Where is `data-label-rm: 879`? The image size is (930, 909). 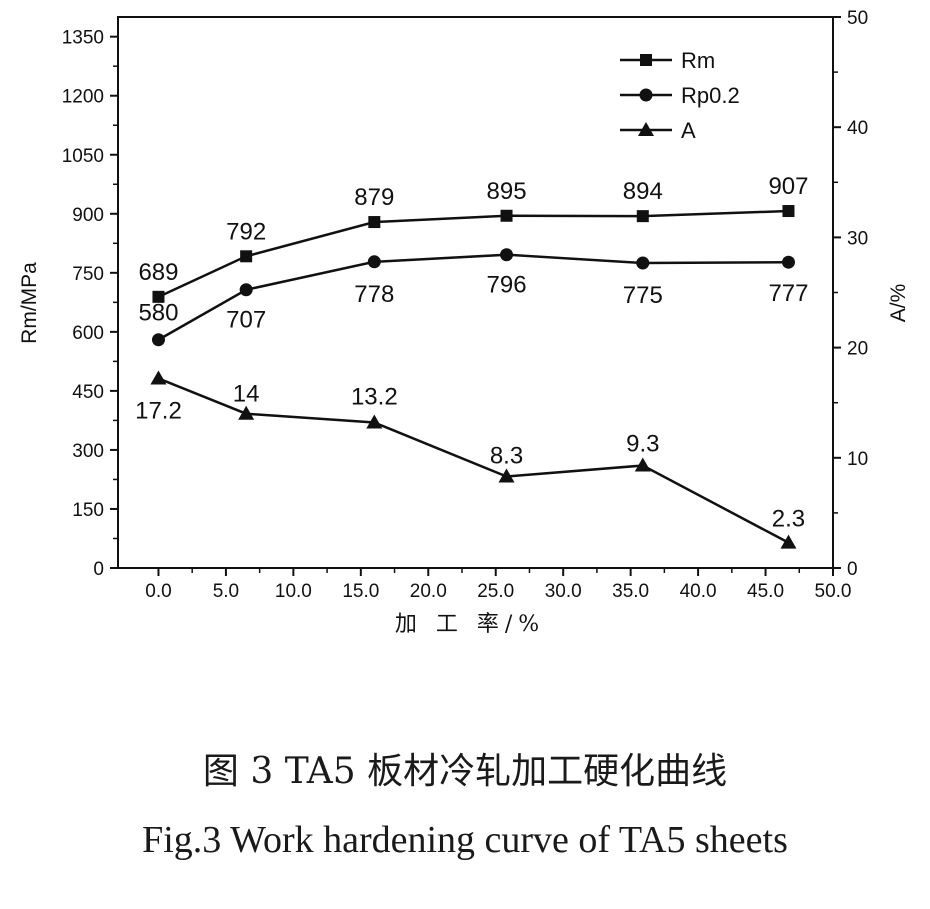
data-label-rm: 879 is located at coordinates (374, 197).